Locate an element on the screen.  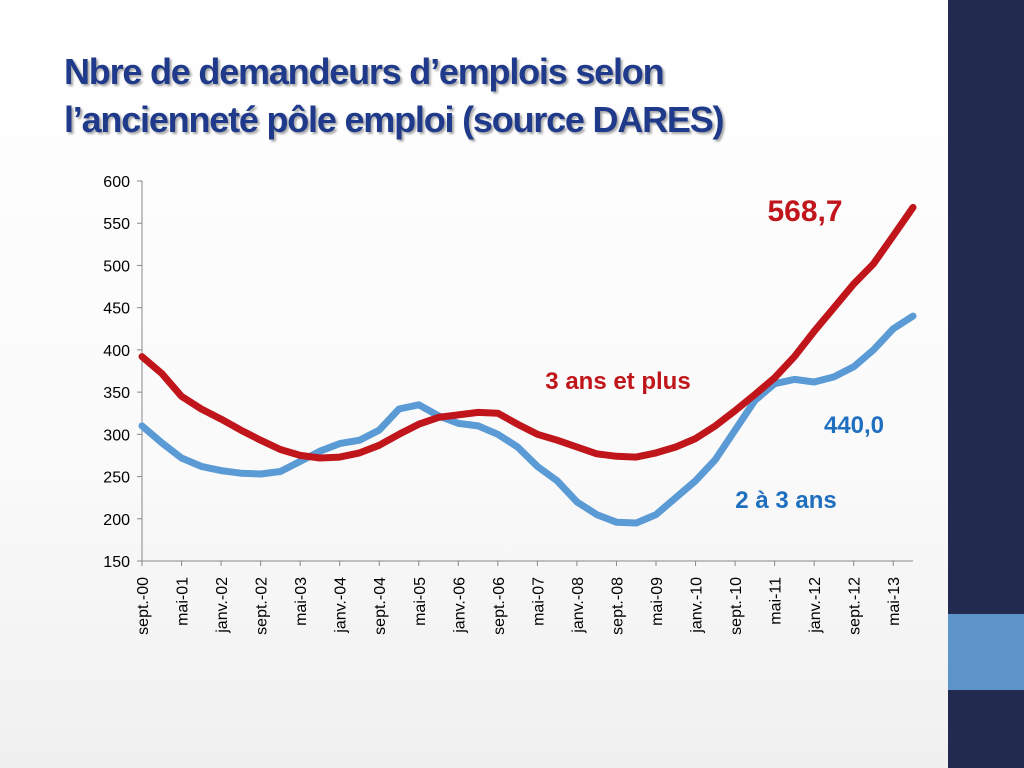
x-tick-label: sept.-10 is located at coordinates (736, 606).